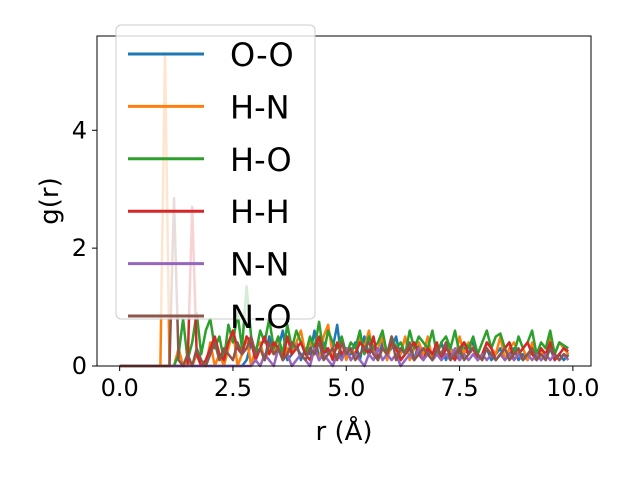 The width and height of the screenshot is (640, 480). I want to click on x-axis: 0.0 2.5 5.0 7.5 10.0, so click(350, 384).